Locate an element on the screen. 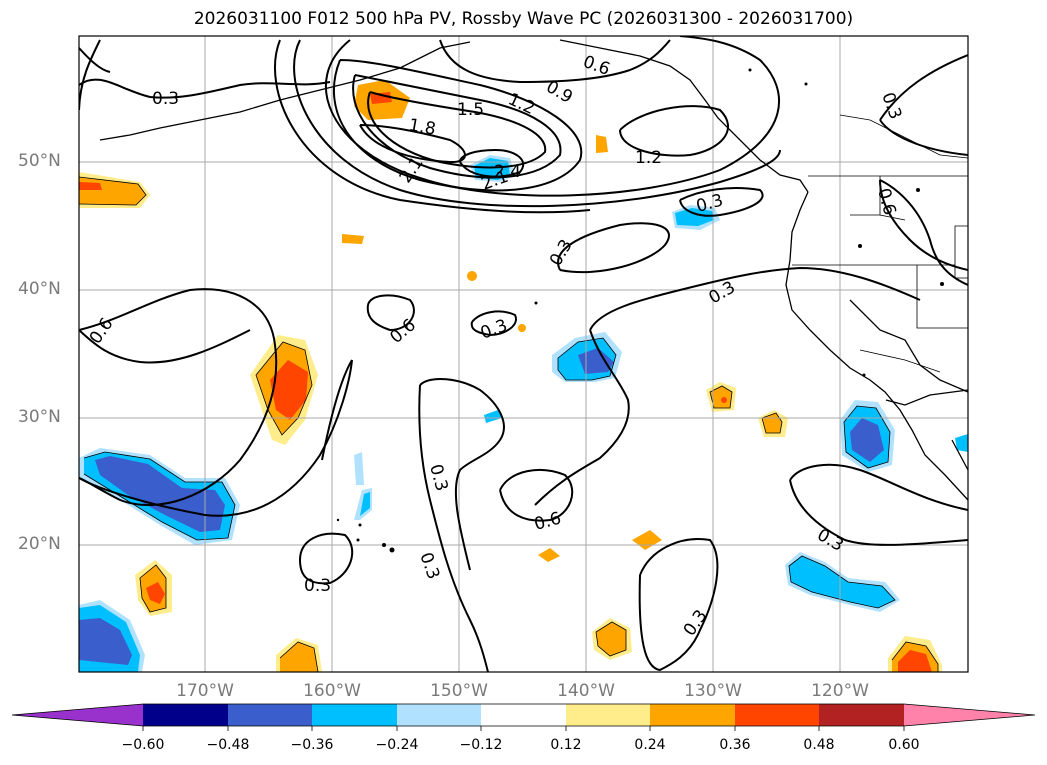 This screenshot has height=765, width=1047. lat-label-20n: 20°N is located at coordinates (39, 544).